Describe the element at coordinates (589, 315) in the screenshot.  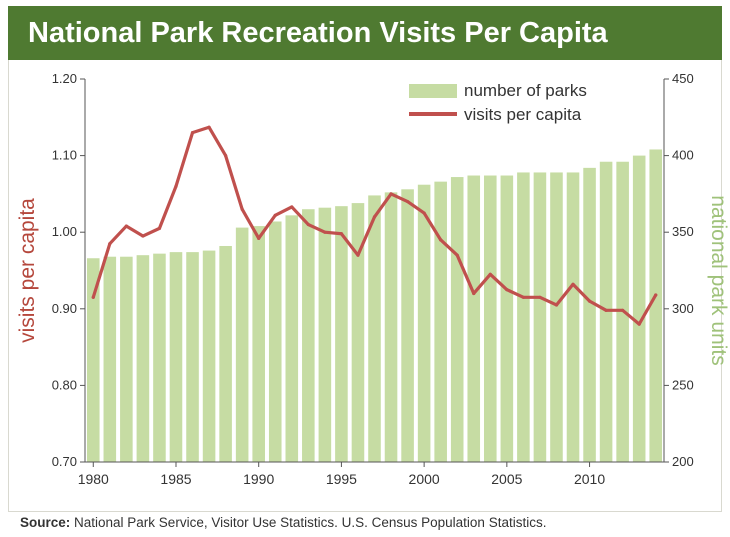
I see `bar-2010` at that location.